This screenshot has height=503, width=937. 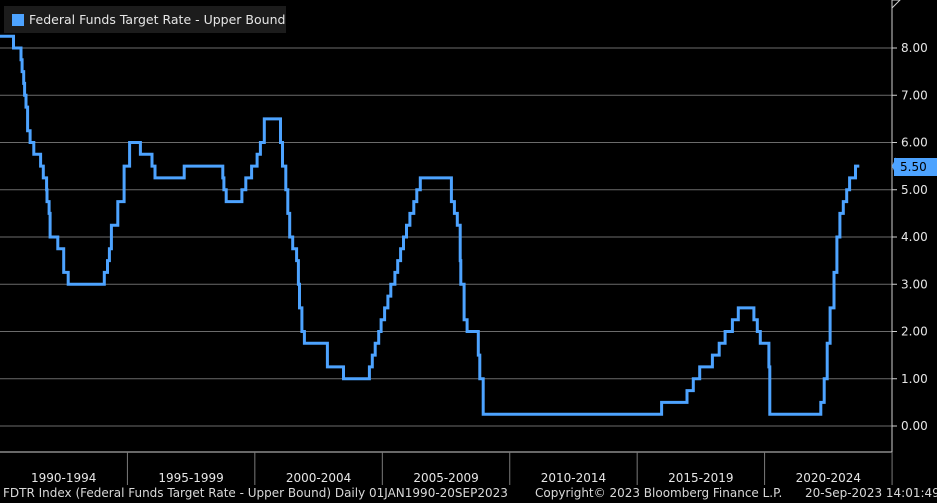 I want to click on legend: Federal Funds Target Rate - Upper Bound, so click(x=145, y=19).